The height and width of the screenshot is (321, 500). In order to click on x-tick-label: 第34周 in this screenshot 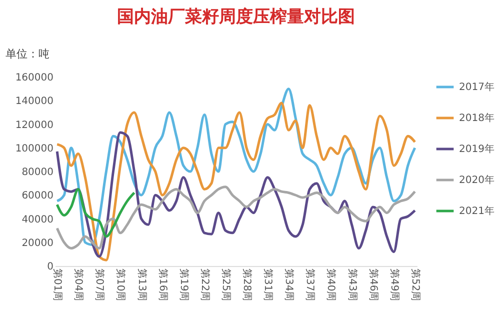, I will do `click(289, 285)`.